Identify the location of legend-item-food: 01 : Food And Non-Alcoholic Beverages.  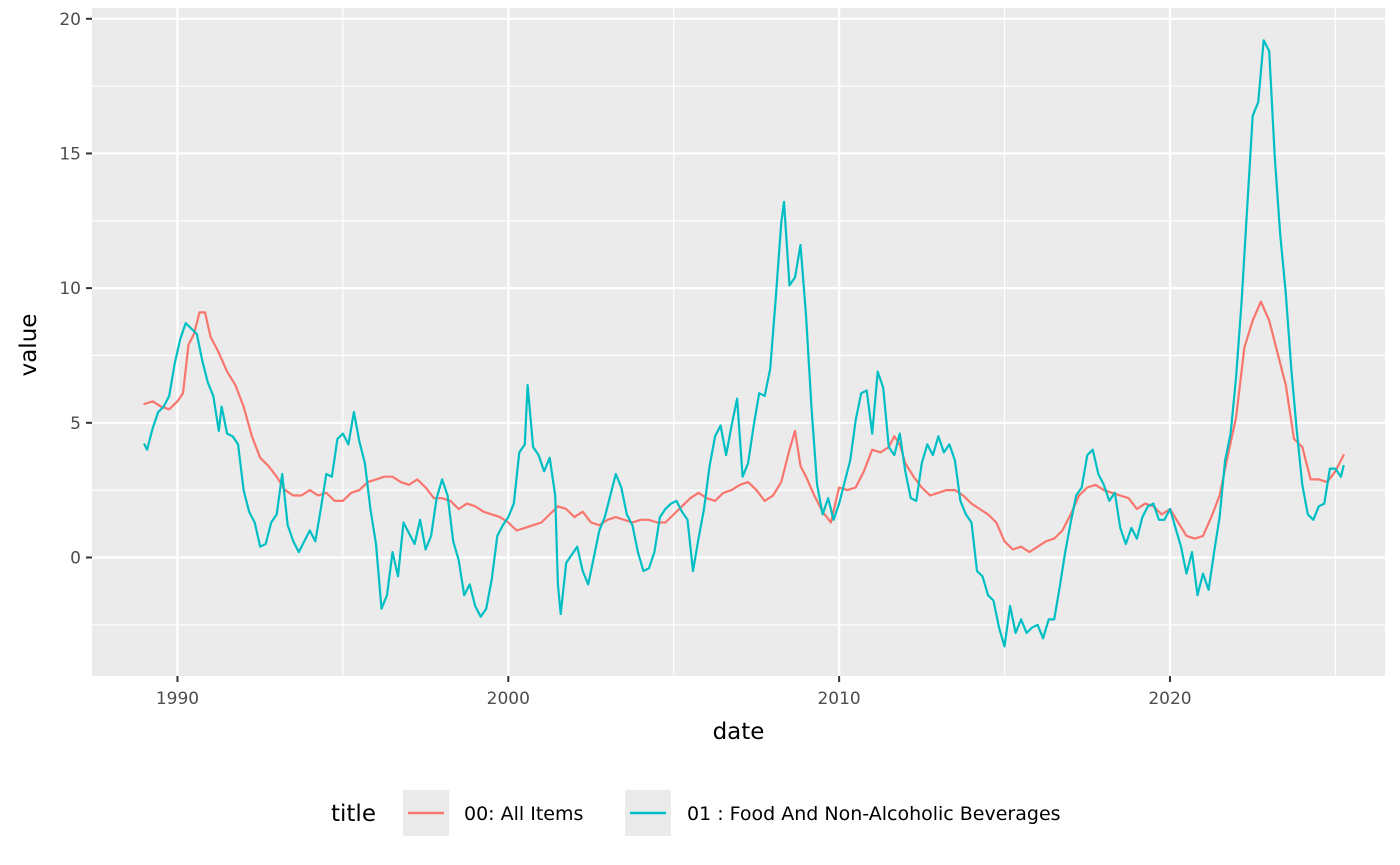
(843, 813).